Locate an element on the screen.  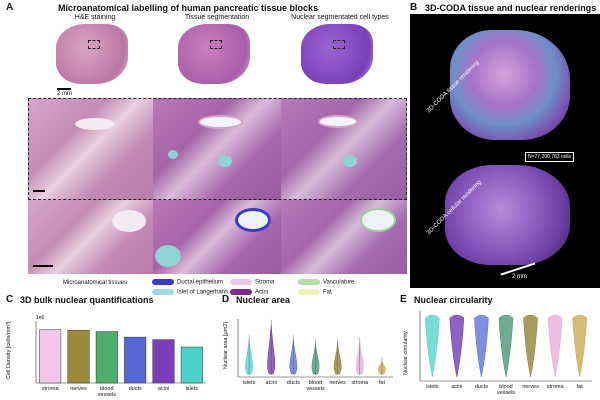
d-xtick-3: blood vessels is located at coordinates (315, 386).